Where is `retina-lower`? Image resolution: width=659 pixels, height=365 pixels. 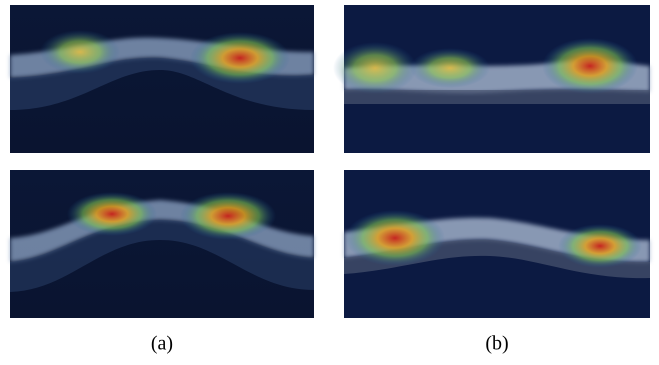
retina-lower is located at coordinates (497, 97).